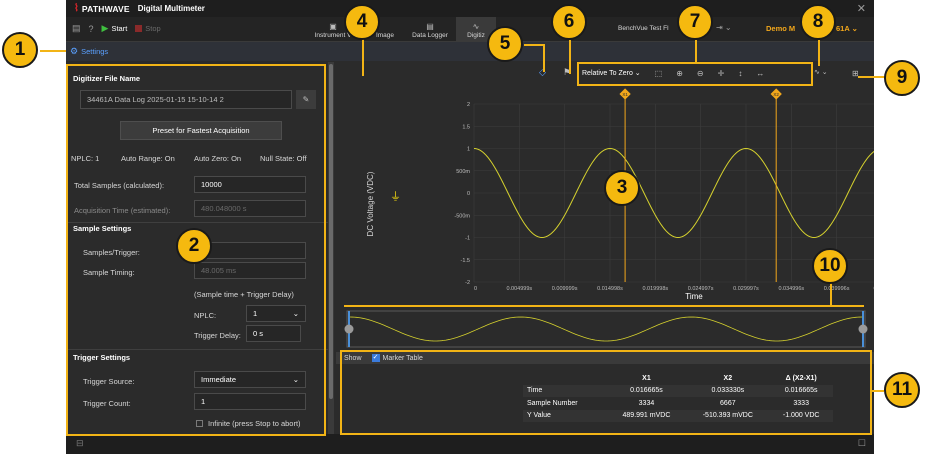  Describe the element at coordinates (119, 28) in the screenshot. I see `start-label: Start` at that location.